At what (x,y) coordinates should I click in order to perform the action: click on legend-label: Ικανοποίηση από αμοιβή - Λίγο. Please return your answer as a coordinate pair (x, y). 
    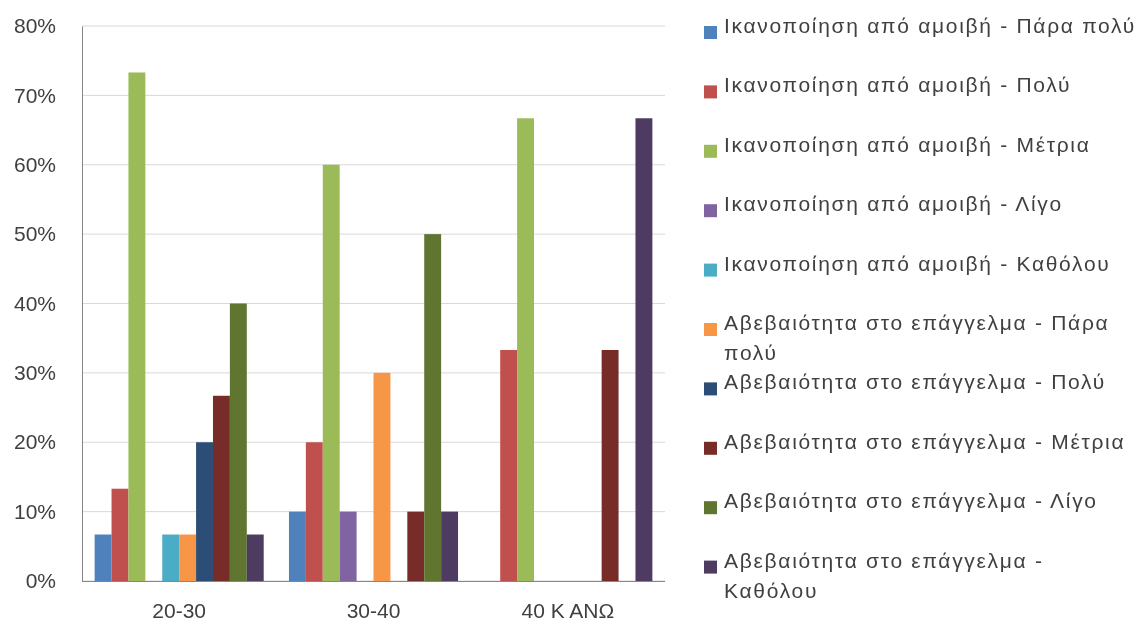
    Looking at the image, I should click on (893, 204).